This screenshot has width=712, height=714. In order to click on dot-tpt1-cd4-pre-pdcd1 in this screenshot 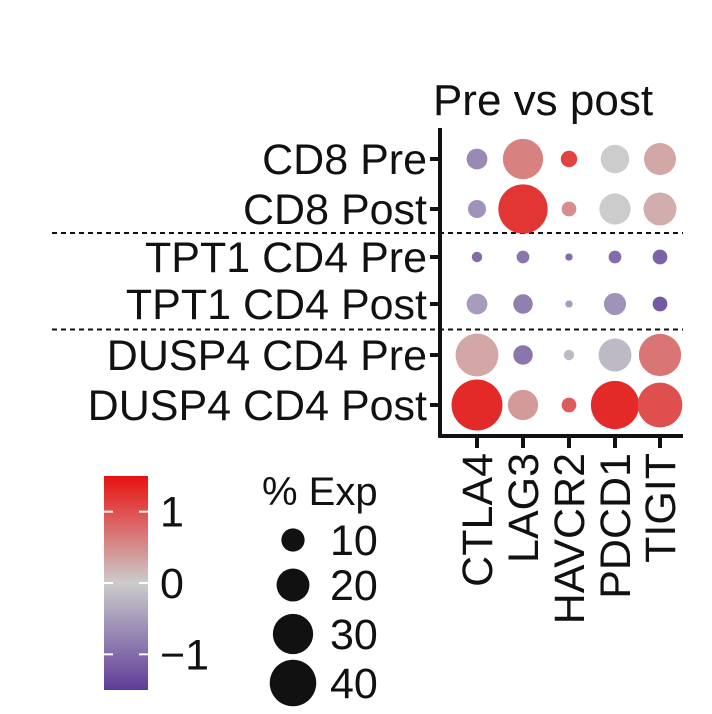, I will do `click(615, 257)`.